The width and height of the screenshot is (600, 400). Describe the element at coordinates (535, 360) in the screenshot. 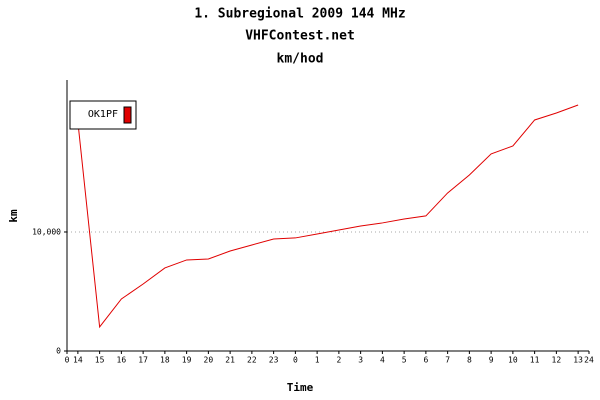

I see `x-tick-label: 11` at that location.